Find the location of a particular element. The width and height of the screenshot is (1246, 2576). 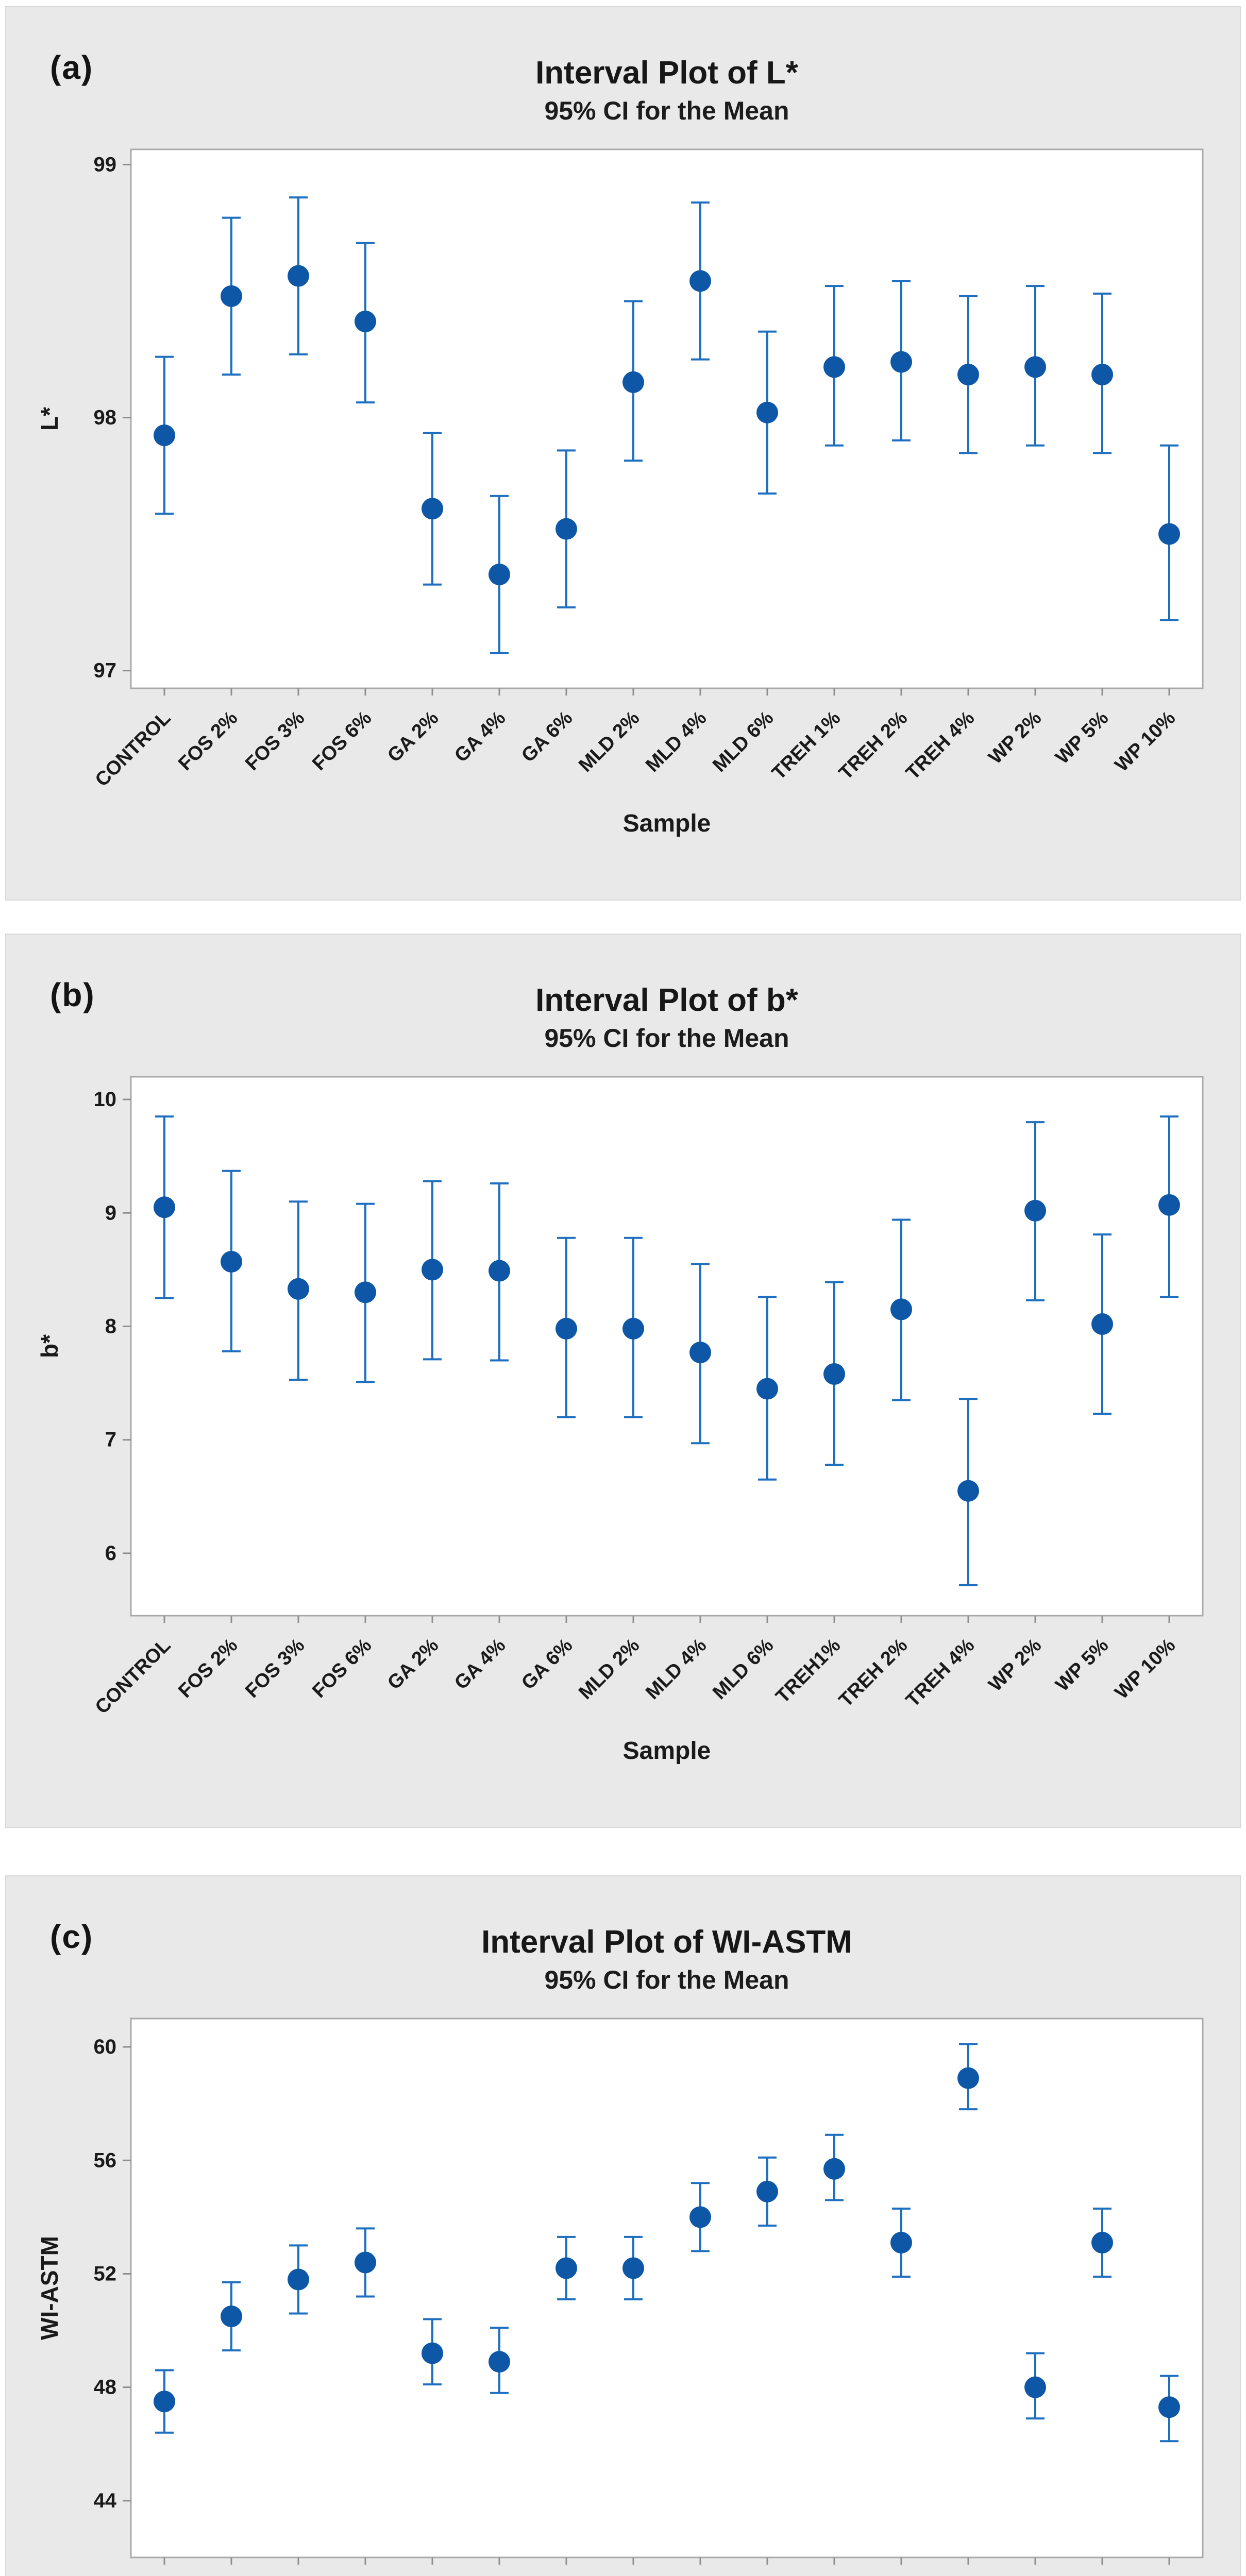

y-axis-tick-label: 44 is located at coordinates (105, 2500).